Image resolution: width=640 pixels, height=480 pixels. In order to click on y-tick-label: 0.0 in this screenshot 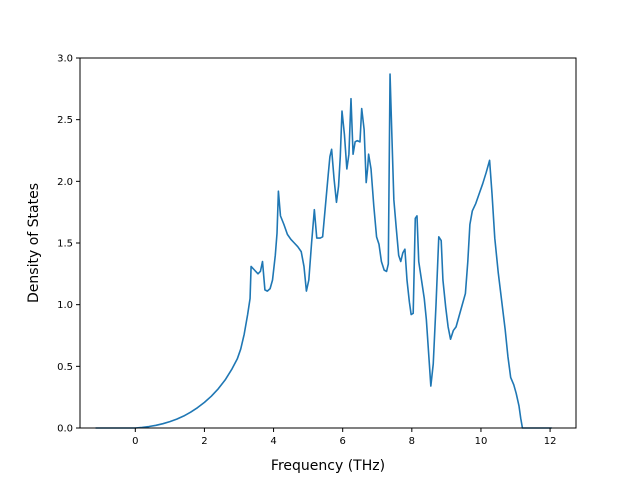, I will do `click(65, 429)`.